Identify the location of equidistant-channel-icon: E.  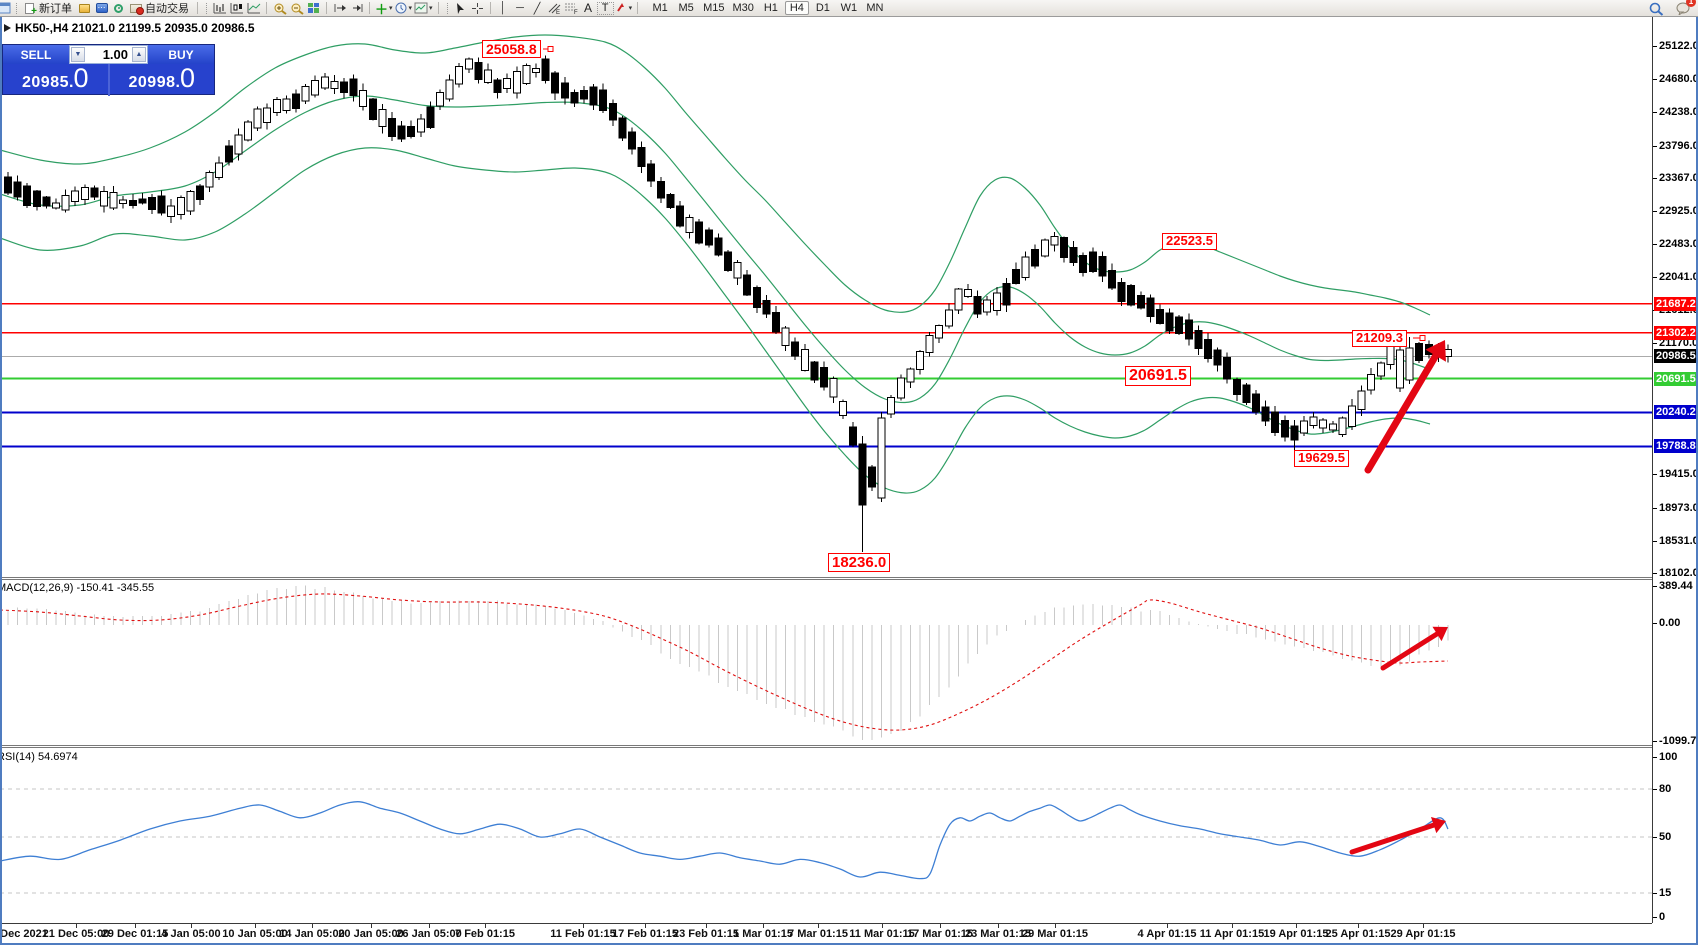
(554, 8).